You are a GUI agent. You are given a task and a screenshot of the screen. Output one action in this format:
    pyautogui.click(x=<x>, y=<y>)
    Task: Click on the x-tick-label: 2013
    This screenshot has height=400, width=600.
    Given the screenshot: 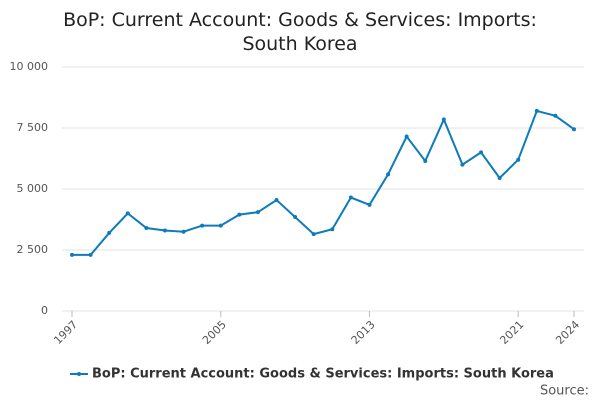 What is the action you would take?
    pyautogui.click(x=363, y=332)
    